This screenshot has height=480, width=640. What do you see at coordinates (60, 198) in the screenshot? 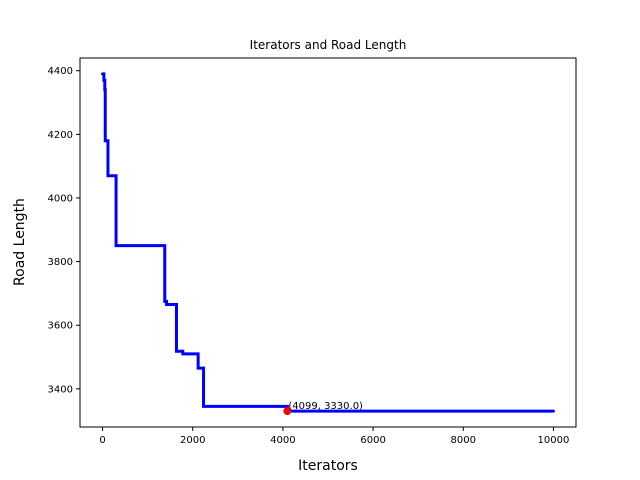
I see `y-tick-label: 4000` at bounding box center [60, 198].